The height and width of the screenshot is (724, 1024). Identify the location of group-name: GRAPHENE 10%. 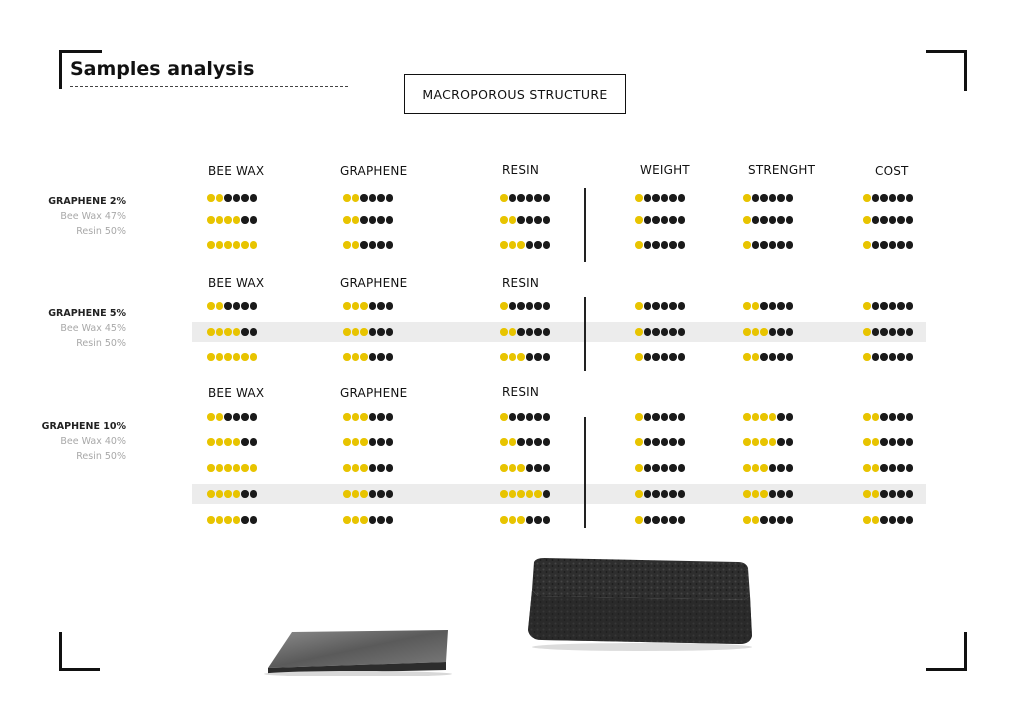
(83, 426).